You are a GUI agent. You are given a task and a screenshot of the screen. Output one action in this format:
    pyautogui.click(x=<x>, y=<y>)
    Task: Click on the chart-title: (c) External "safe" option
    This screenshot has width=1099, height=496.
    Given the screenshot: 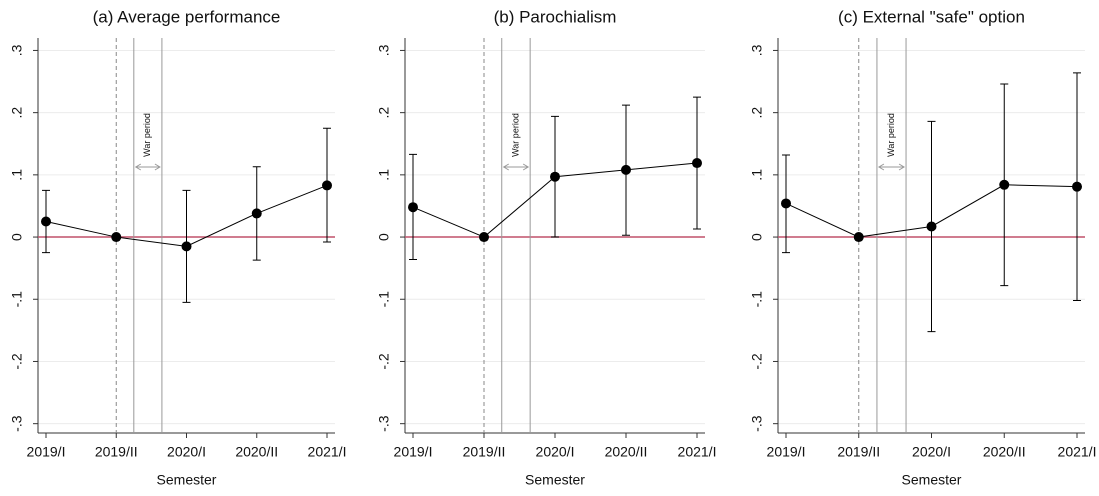 What is the action you would take?
    pyautogui.click(x=931, y=16)
    